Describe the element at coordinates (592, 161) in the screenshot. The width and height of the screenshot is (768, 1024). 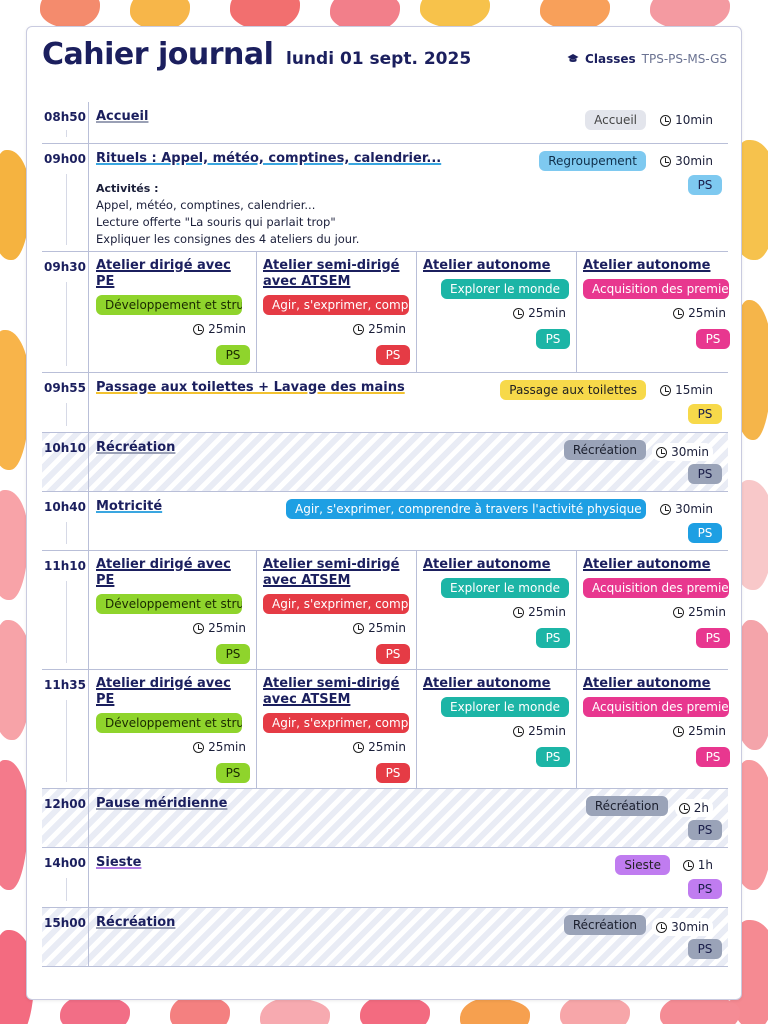
I see `category-tag: Regroupement` at that location.